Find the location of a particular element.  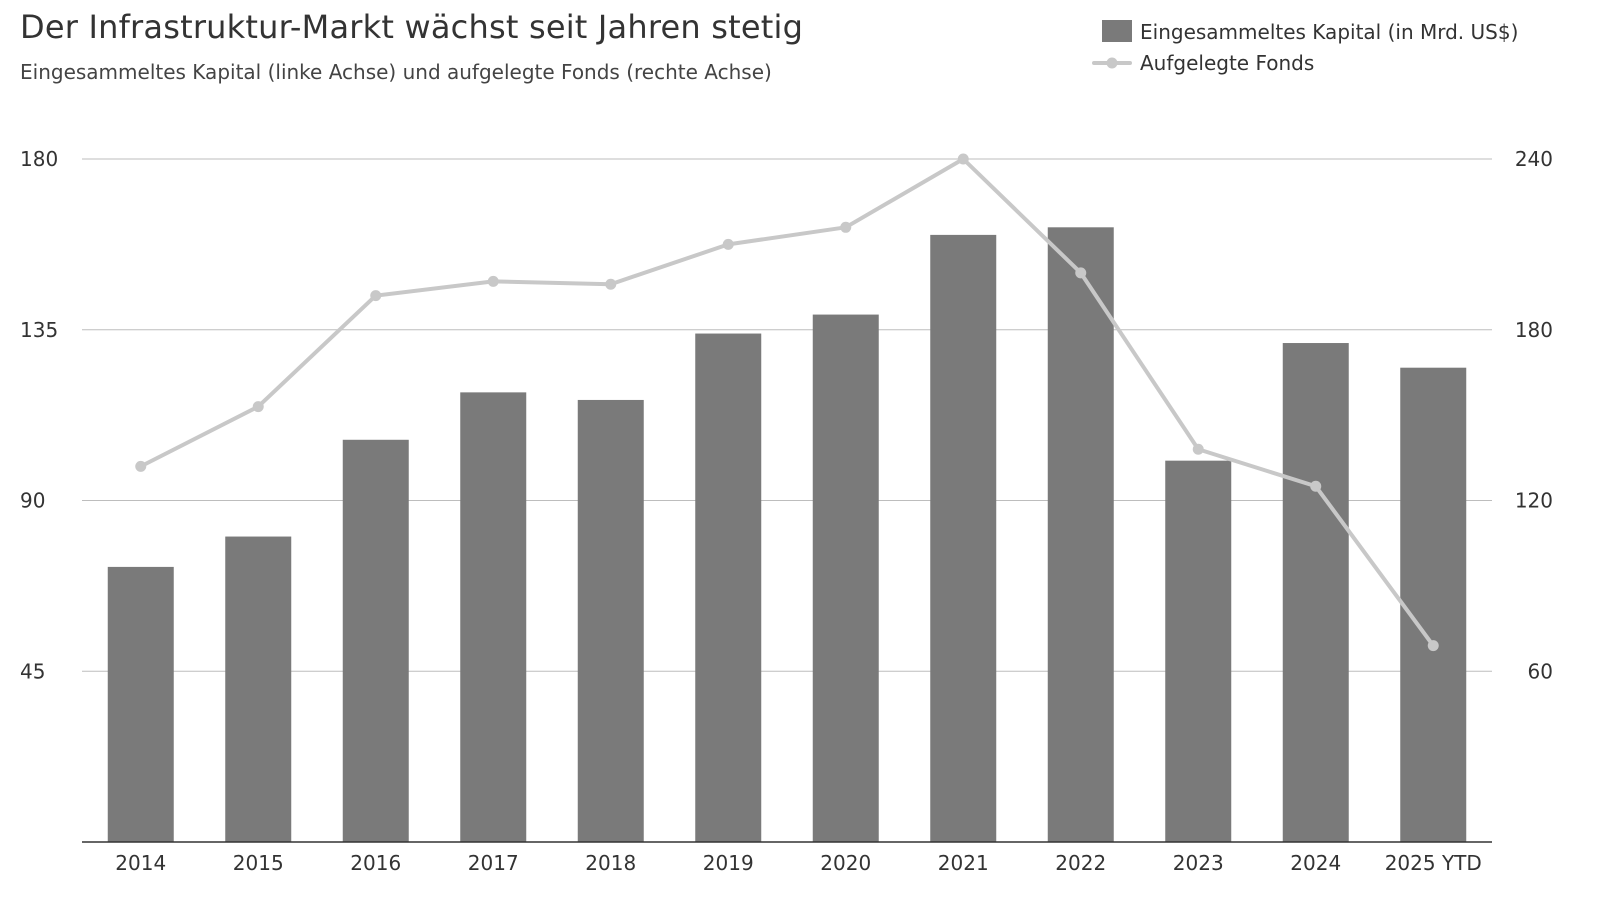

y-left-tick-label: 135 is located at coordinates (39, 330).